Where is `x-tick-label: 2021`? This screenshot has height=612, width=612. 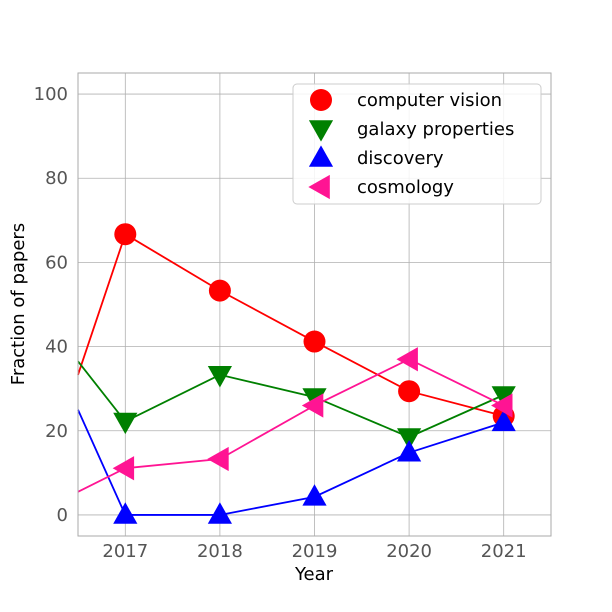 x-tick-label: 2021 is located at coordinates (504, 551).